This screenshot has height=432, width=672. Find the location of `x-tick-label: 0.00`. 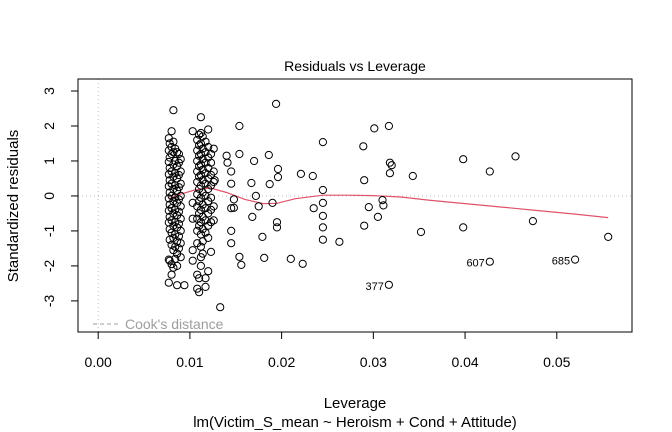

x-tick-label: 0.00 is located at coordinates (98, 362).